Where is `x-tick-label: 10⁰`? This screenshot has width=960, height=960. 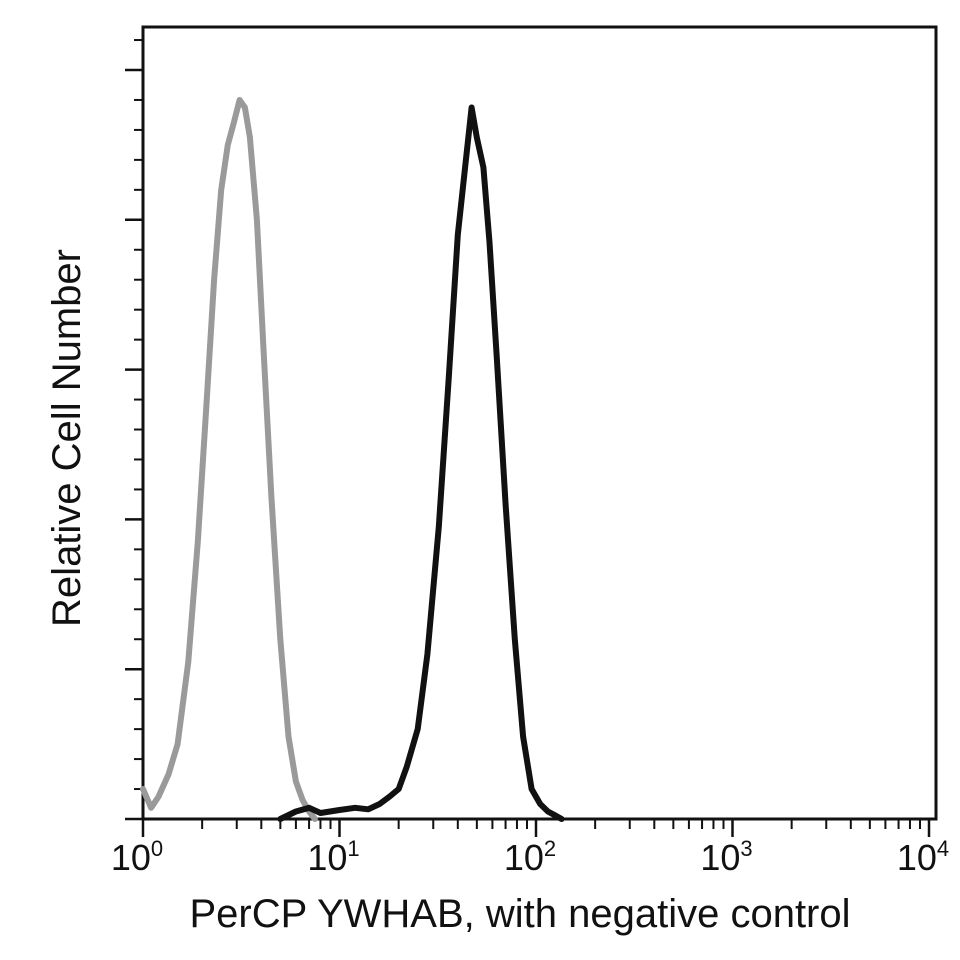
x-tick-label: 10⁰ is located at coordinates (137, 857).